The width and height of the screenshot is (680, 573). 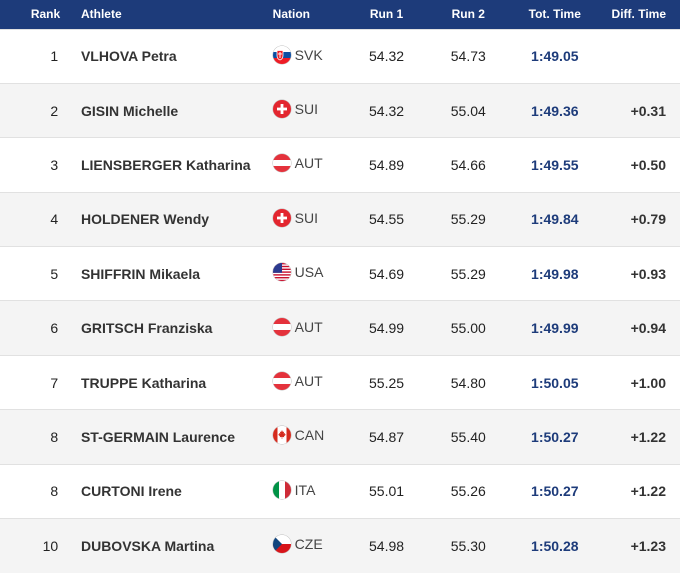 What do you see at coordinates (54, 328) in the screenshot?
I see `rank-value: 6` at bounding box center [54, 328].